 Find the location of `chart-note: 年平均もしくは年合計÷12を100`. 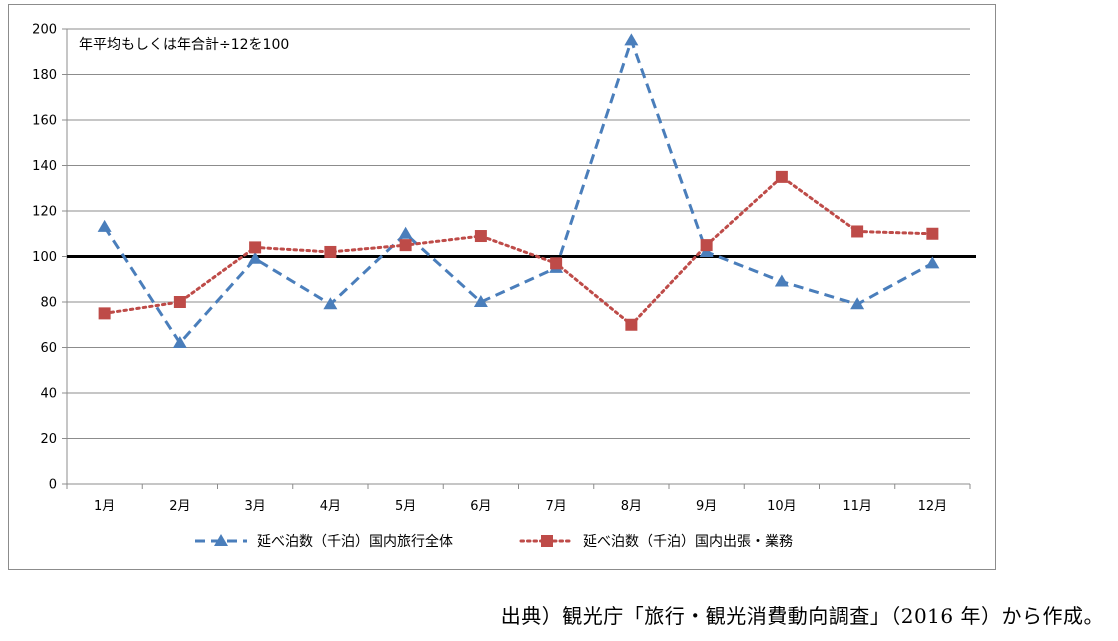

chart-note: 年平均もしくは年合計÷12を100 is located at coordinates (184, 45).